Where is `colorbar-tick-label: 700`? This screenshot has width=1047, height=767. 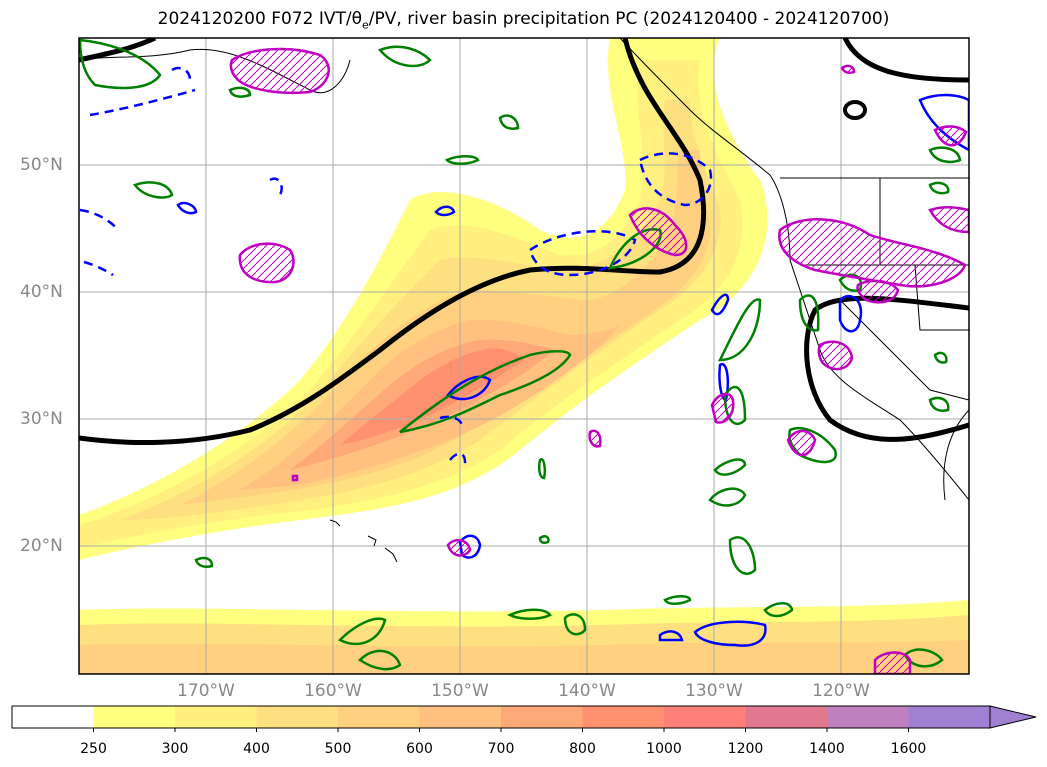
colorbar-tick-label: 700 is located at coordinates (501, 749).